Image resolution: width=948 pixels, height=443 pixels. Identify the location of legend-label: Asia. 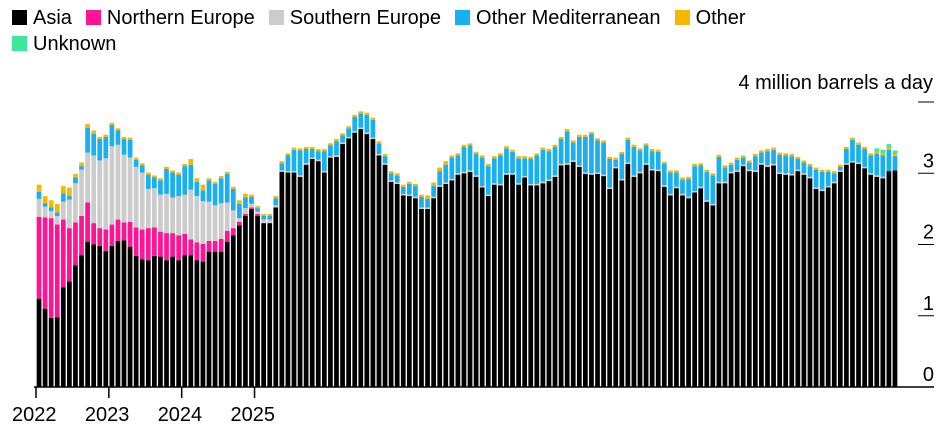
(52, 18).